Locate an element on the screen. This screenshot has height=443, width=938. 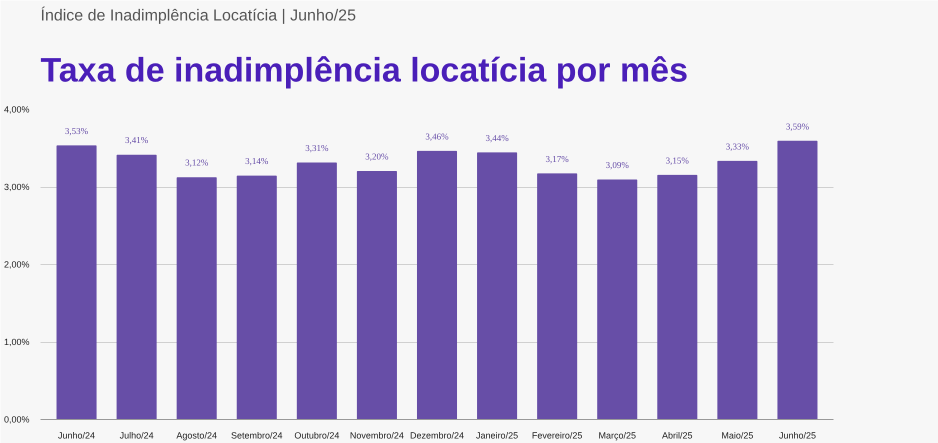
x-tick-label: Maio/25 is located at coordinates (737, 435).